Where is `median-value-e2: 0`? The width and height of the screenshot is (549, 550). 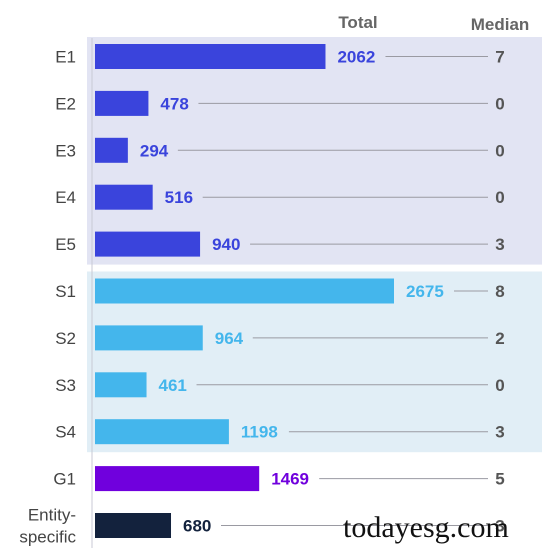 median-value-e2: 0 is located at coordinates (499, 103).